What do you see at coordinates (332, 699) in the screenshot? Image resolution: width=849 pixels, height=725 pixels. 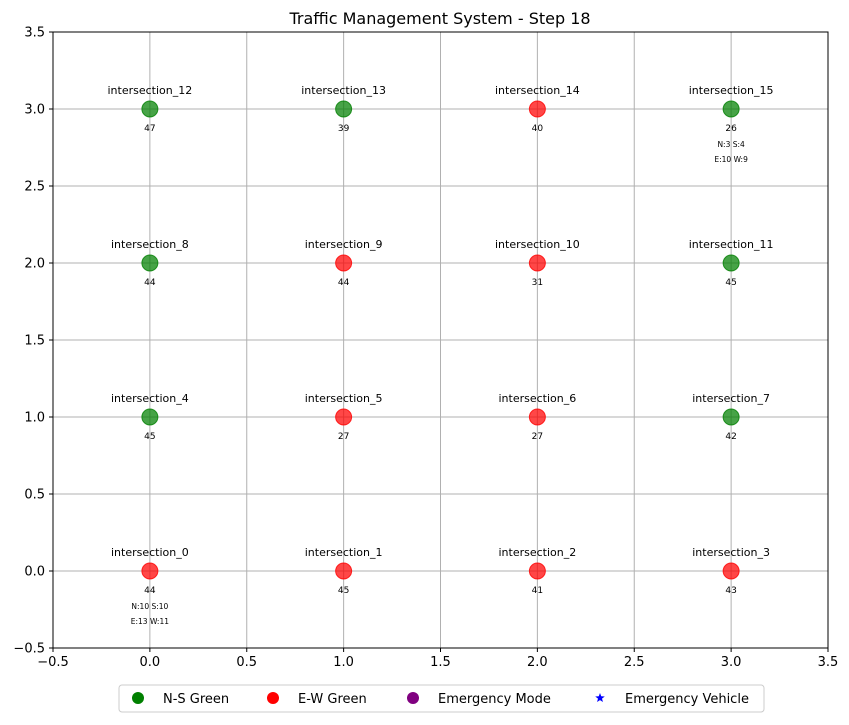 I see `legend-label: E-W Green` at bounding box center [332, 699].